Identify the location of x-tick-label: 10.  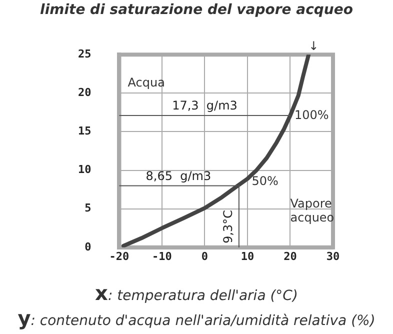
(247, 256).